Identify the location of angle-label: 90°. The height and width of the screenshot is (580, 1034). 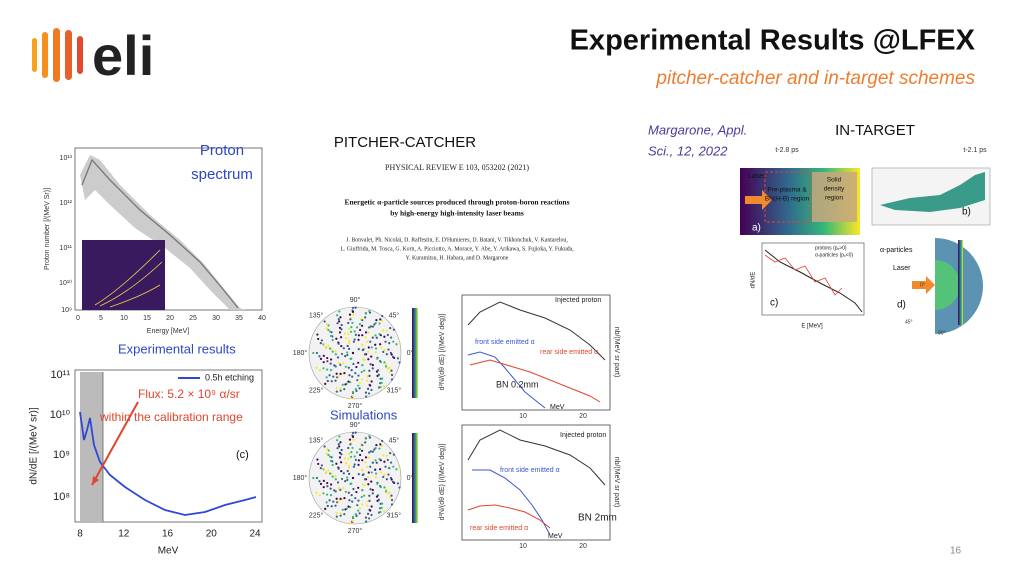
(355, 300).